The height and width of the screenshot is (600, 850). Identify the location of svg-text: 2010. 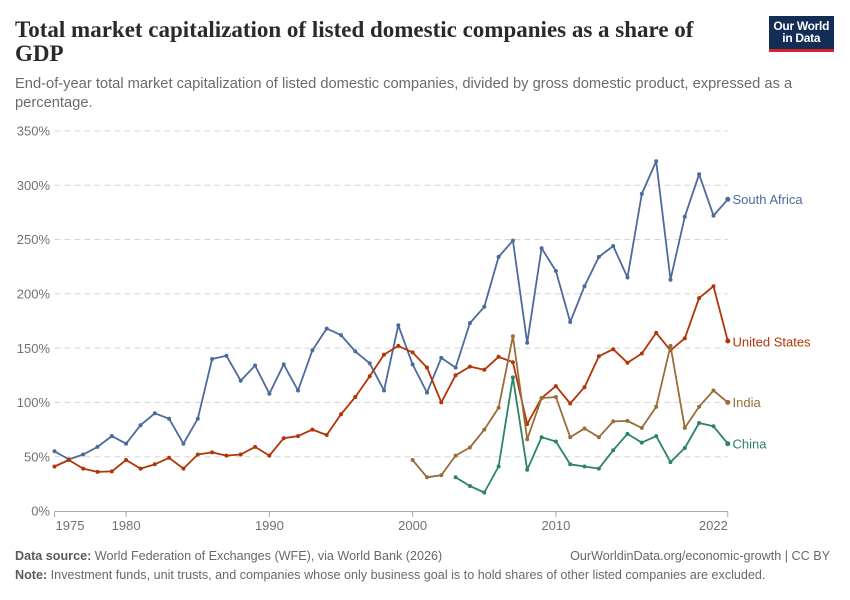
(555, 525).